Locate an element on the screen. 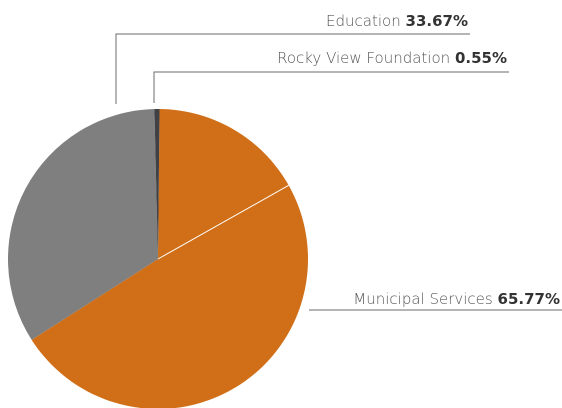  label-education-text: Education 33.67% is located at coordinates (397, 21).